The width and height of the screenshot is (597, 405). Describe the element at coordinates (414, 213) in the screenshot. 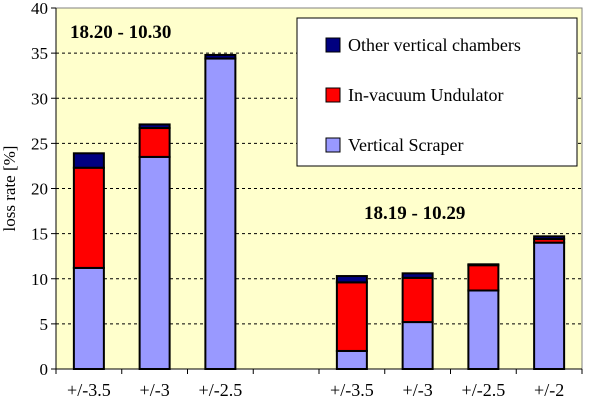

I see `annotation-right: 18.19 - 10.29` at that location.